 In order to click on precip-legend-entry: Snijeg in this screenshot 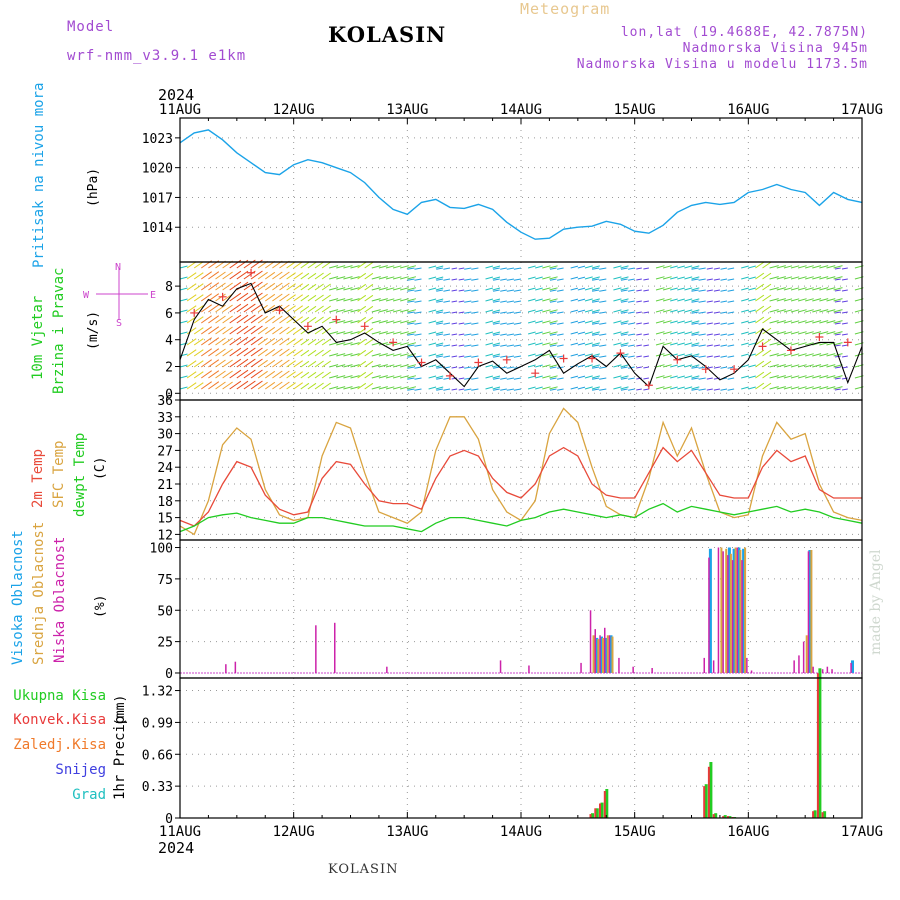, I will do `click(80, 770)`.